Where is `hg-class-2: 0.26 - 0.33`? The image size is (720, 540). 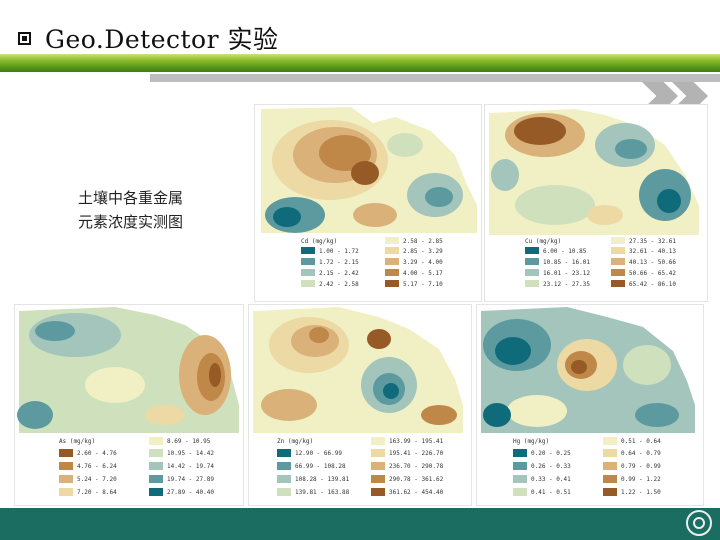
hg-class-2: 0.26 - 0.33 is located at coordinates (551, 466).